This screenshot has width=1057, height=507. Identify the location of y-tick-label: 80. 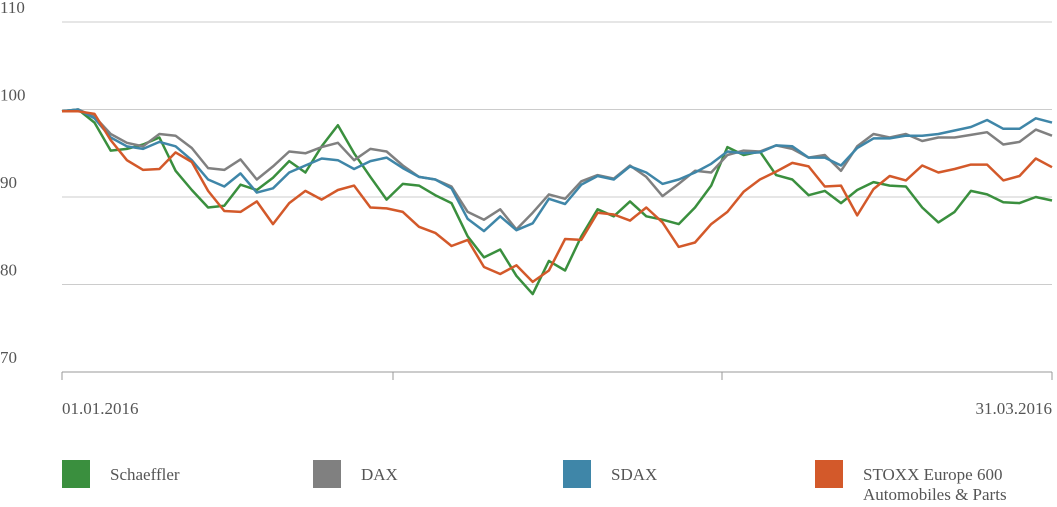
(8, 269).